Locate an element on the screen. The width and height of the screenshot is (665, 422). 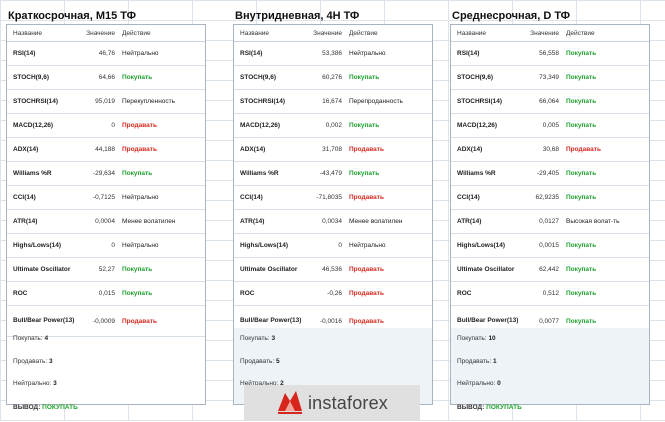
indicator-action: Перепроданность is located at coordinates (376, 101).